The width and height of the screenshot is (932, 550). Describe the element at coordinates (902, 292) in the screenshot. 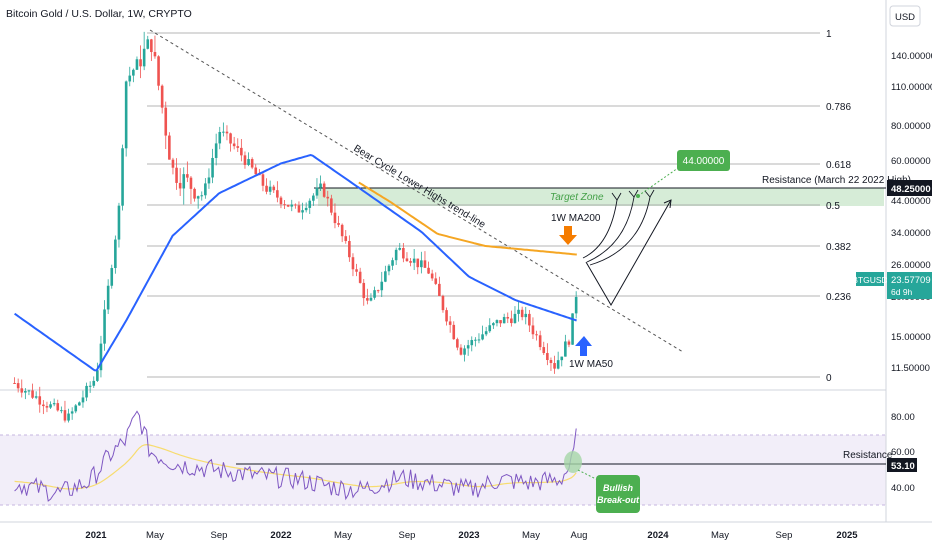

I see `countdown-text: 6d 9h` at that location.